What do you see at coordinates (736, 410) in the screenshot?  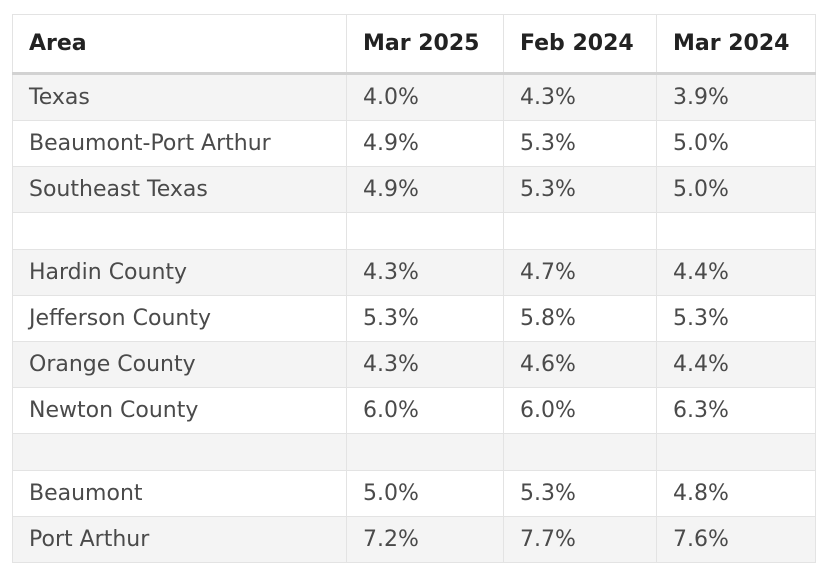 I see `cell-mar-2024: 6.3%` at bounding box center [736, 410].